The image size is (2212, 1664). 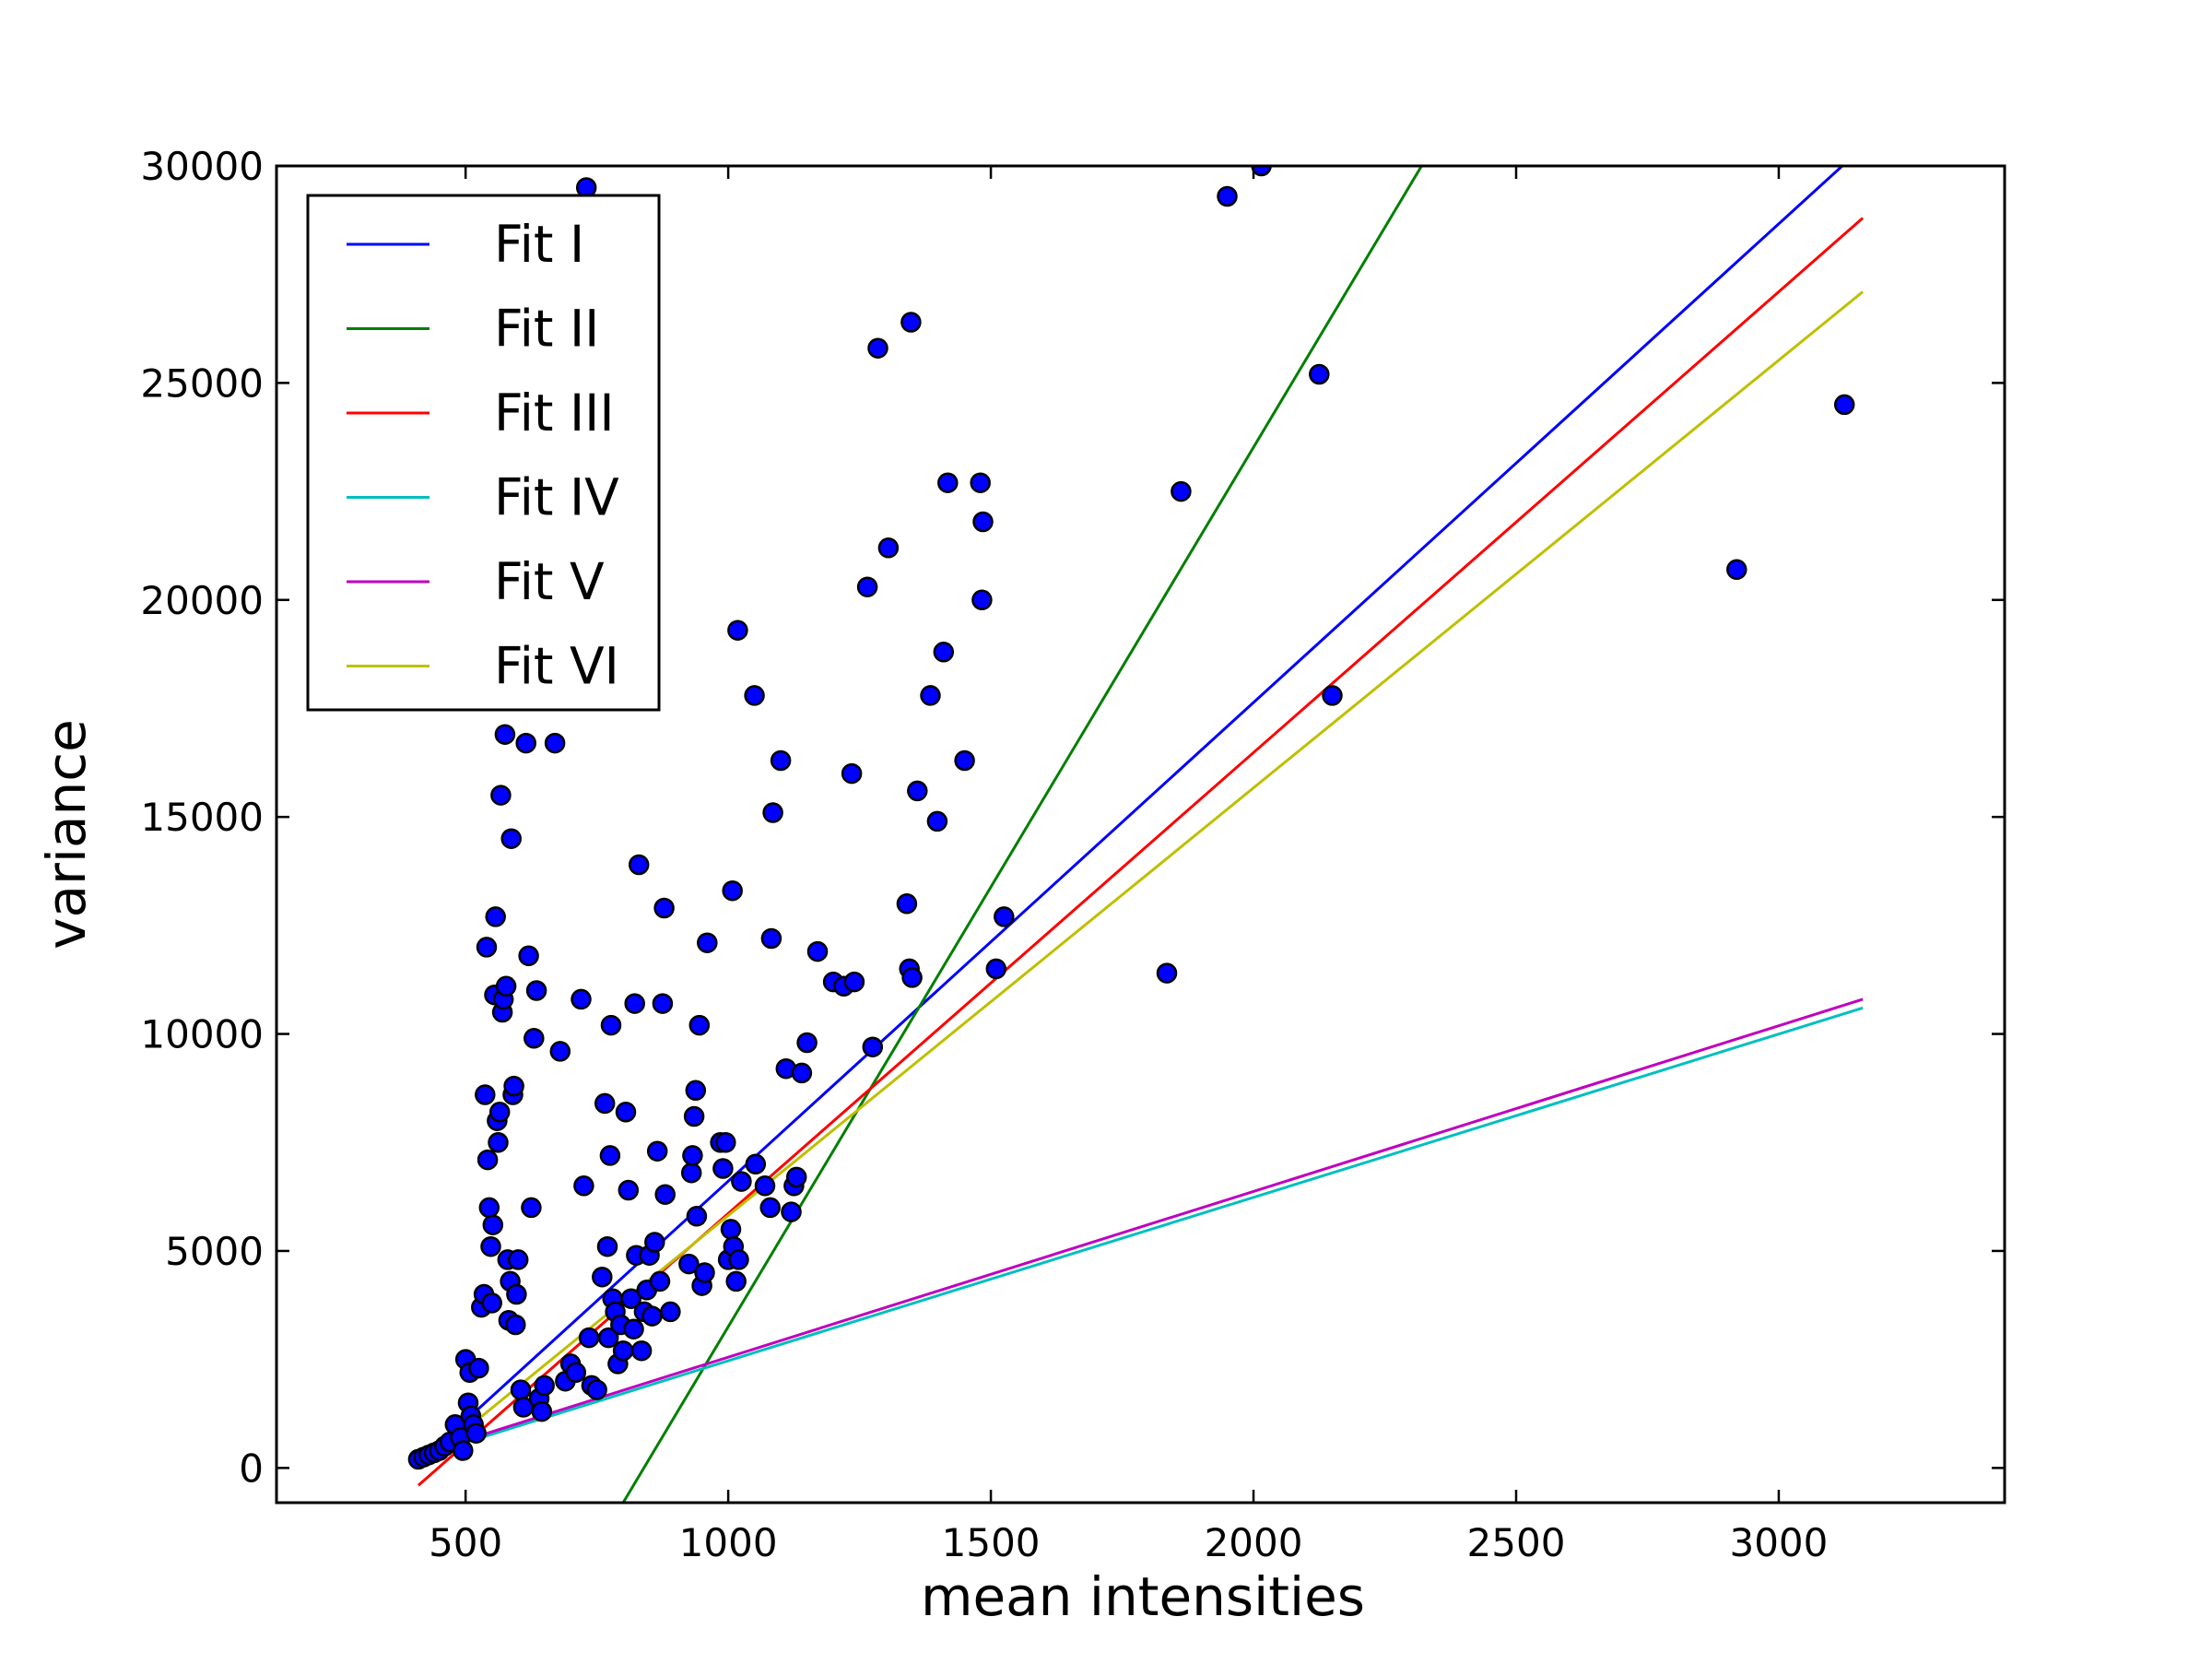 What do you see at coordinates (251, 1468) in the screenshot?
I see `y-tick-label: 0` at bounding box center [251, 1468].